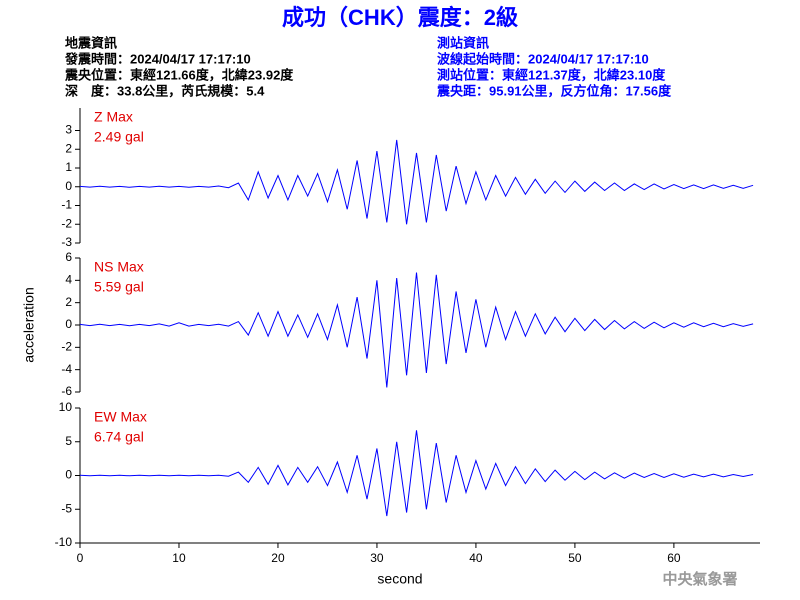 This screenshot has width=800, height=600. I want to click on info-line: 震央距：95.91公里，反方位角：17.56度, so click(554, 90).